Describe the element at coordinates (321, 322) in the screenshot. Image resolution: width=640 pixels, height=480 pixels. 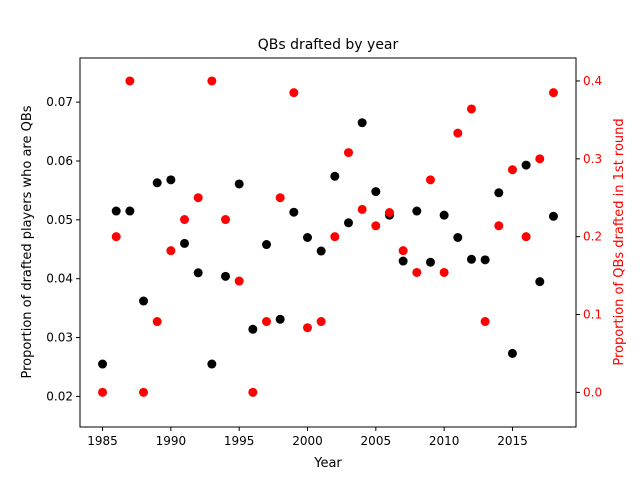
I see `right-series-point-2001` at that location.